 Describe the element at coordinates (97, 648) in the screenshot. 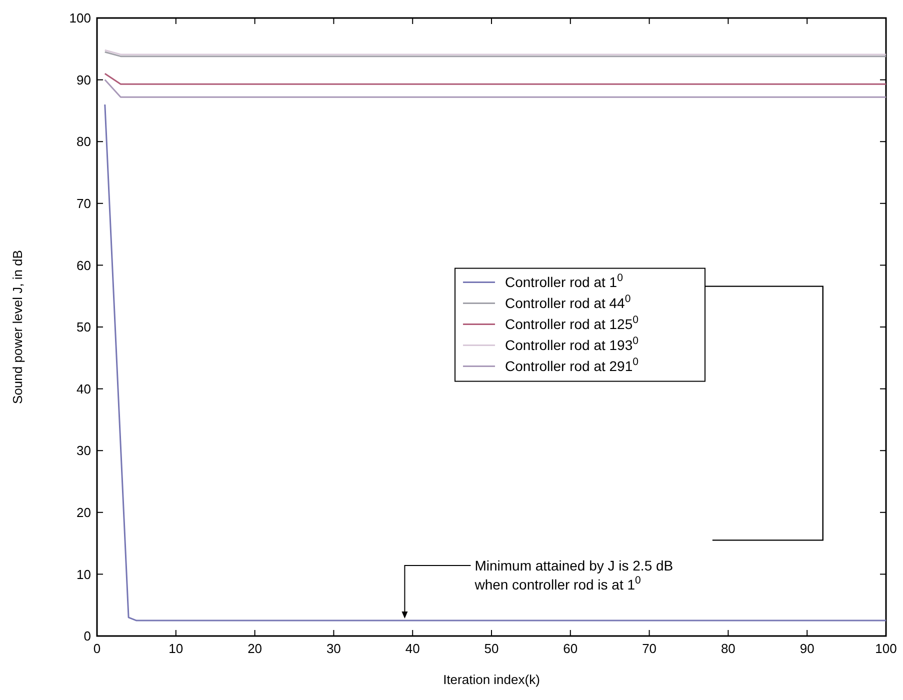

I see `x-tick-label: 0` at that location.